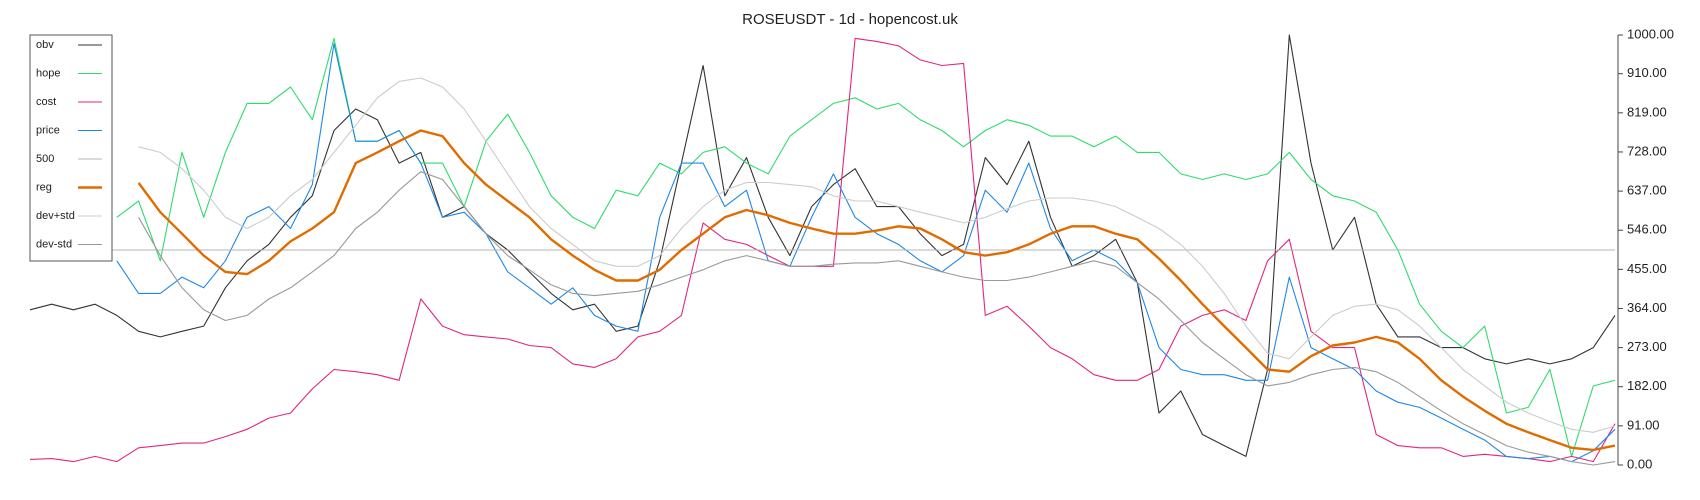 This screenshot has height=500, width=1700. I want to click on chart-title: ROSEUSDT - 1d - hopencost.uk, so click(850, 19).